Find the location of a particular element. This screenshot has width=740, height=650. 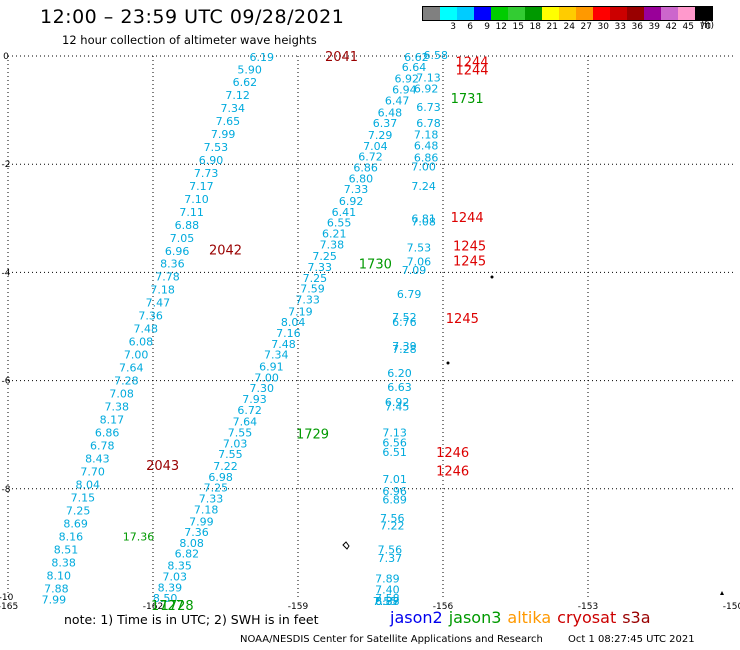

colorbar-tick-label: 15 is located at coordinates (518, 27).